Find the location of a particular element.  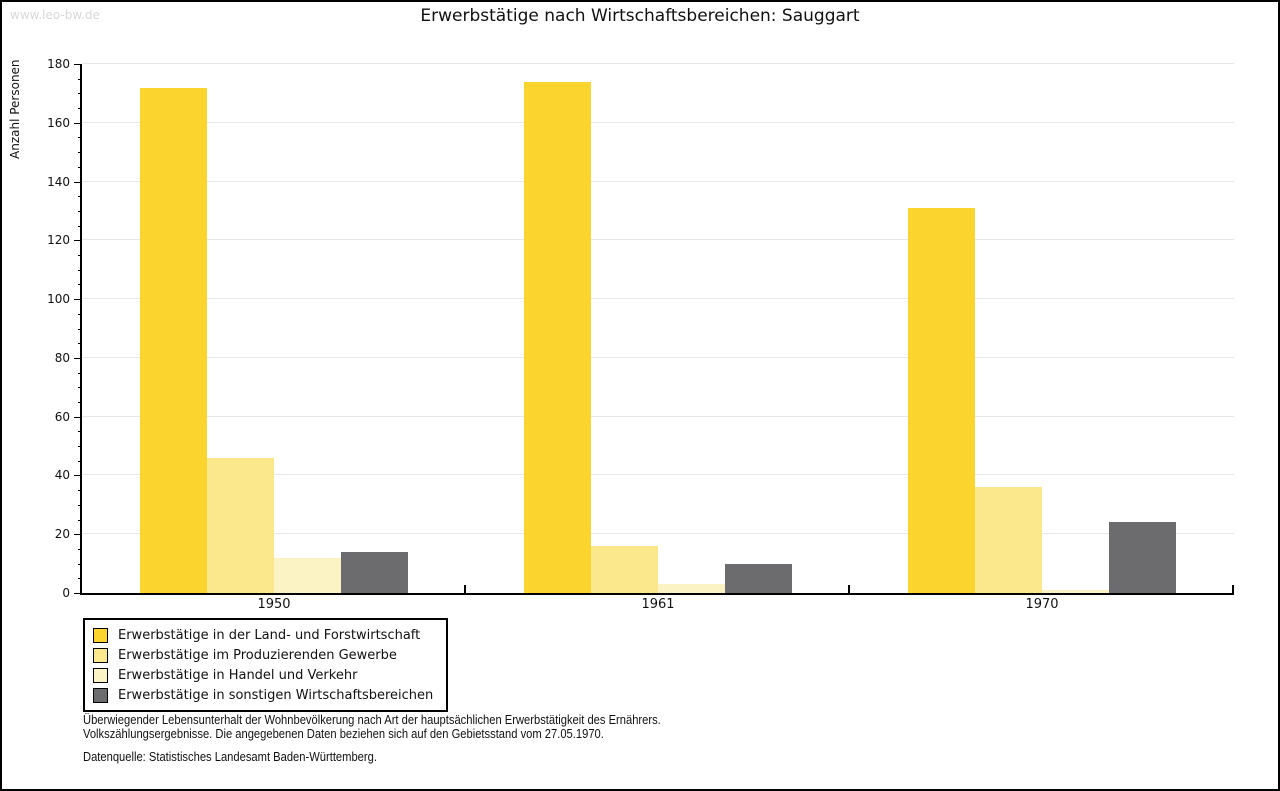

legend-item: Erwerbstätige in Handel und Verkehr is located at coordinates (269, 675).